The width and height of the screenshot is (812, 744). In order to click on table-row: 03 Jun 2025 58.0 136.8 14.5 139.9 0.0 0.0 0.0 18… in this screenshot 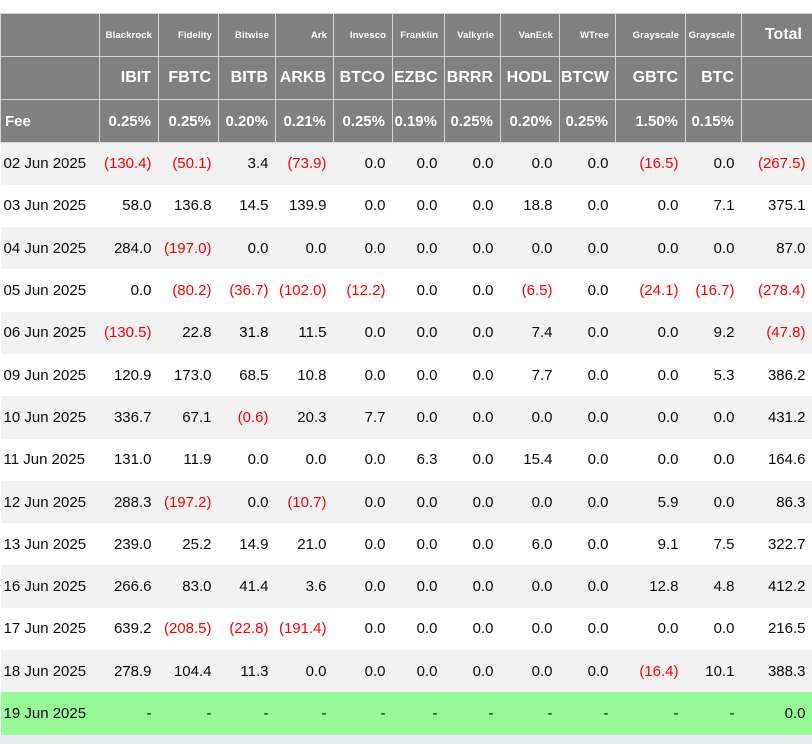, I will do `click(406, 206)`.